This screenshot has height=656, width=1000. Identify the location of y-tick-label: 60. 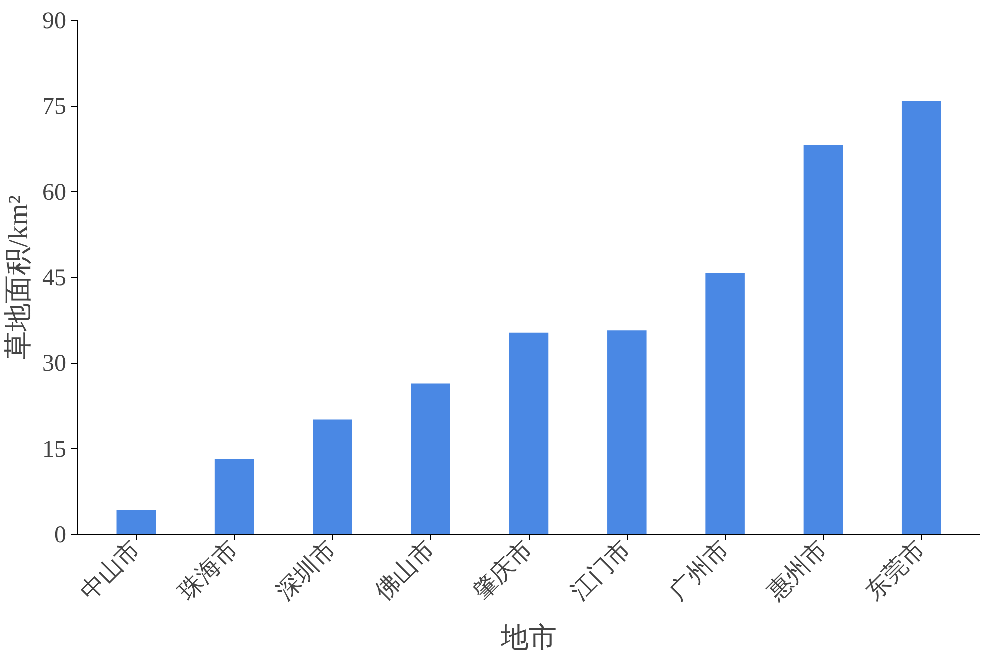
(54, 193).